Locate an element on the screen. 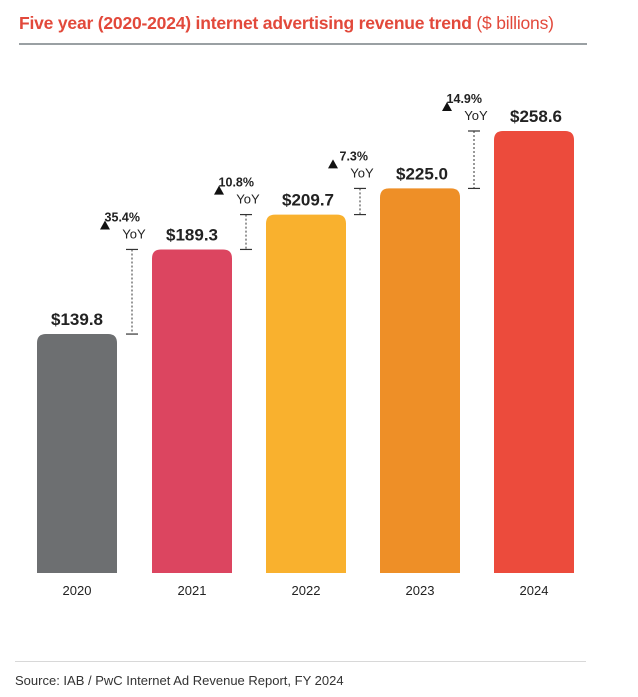 This screenshot has width=638, height=697. data-label-2024: $258.6 is located at coordinates (536, 116).